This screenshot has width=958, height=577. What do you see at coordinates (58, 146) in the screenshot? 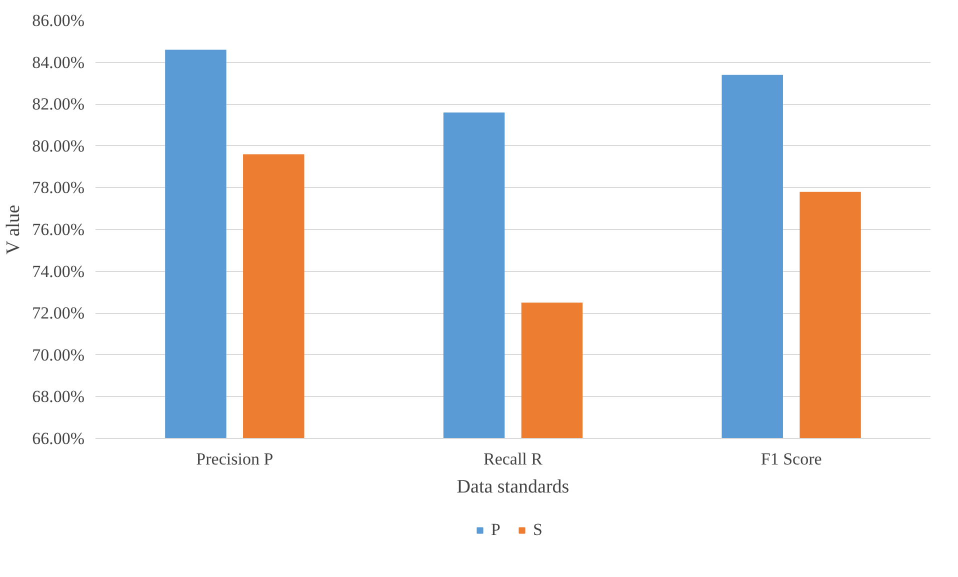
I see `y-tick-label: 80.00%` at bounding box center [58, 146].